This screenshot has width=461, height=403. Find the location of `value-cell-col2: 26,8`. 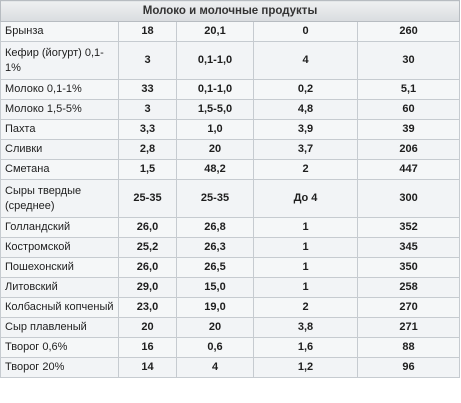

value-cell-col2: 26,8 is located at coordinates (215, 227).